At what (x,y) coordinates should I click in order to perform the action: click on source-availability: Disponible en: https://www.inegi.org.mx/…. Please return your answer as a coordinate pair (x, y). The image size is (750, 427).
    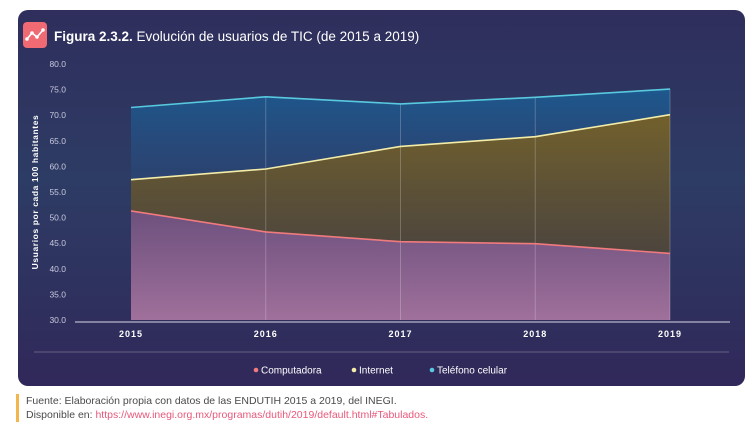
    Looking at the image, I should click on (227, 415).